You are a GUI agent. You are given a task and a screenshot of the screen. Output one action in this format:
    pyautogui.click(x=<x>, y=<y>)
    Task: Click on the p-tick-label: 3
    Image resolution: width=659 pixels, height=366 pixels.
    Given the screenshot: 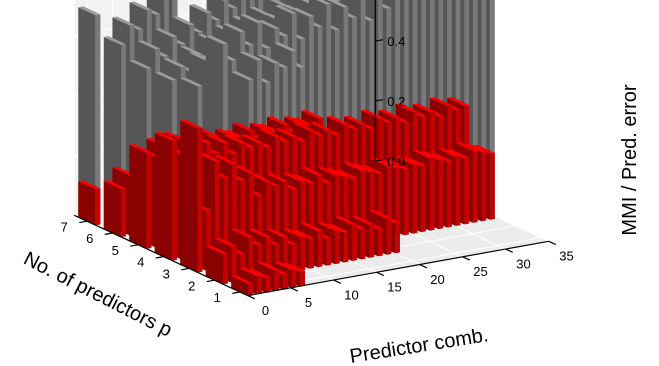 What is the action you would take?
    pyautogui.click(x=166, y=274)
    